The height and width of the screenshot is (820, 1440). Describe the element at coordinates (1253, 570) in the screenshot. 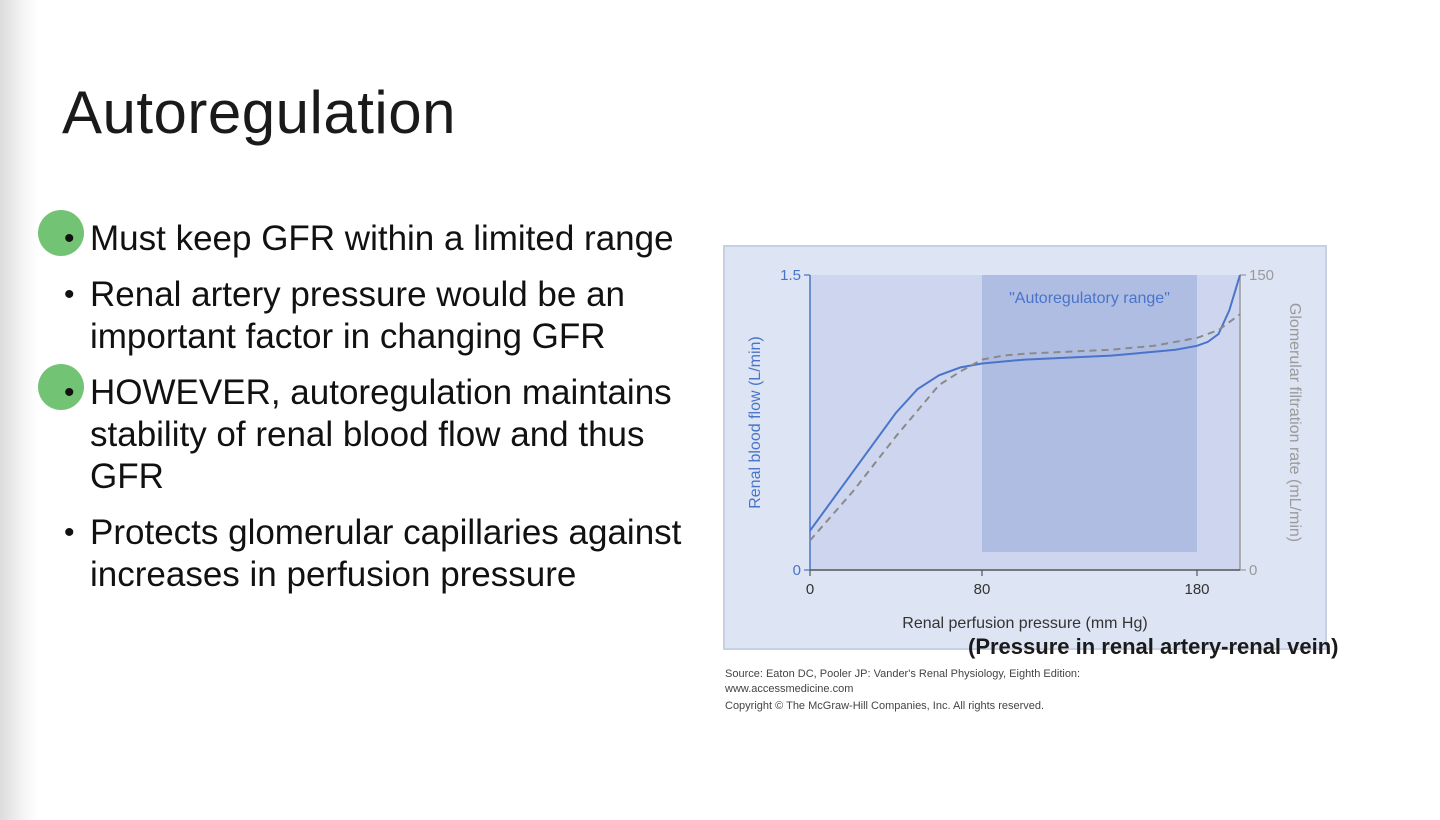

I see `y-right-tick-label-0: 0` at that location.